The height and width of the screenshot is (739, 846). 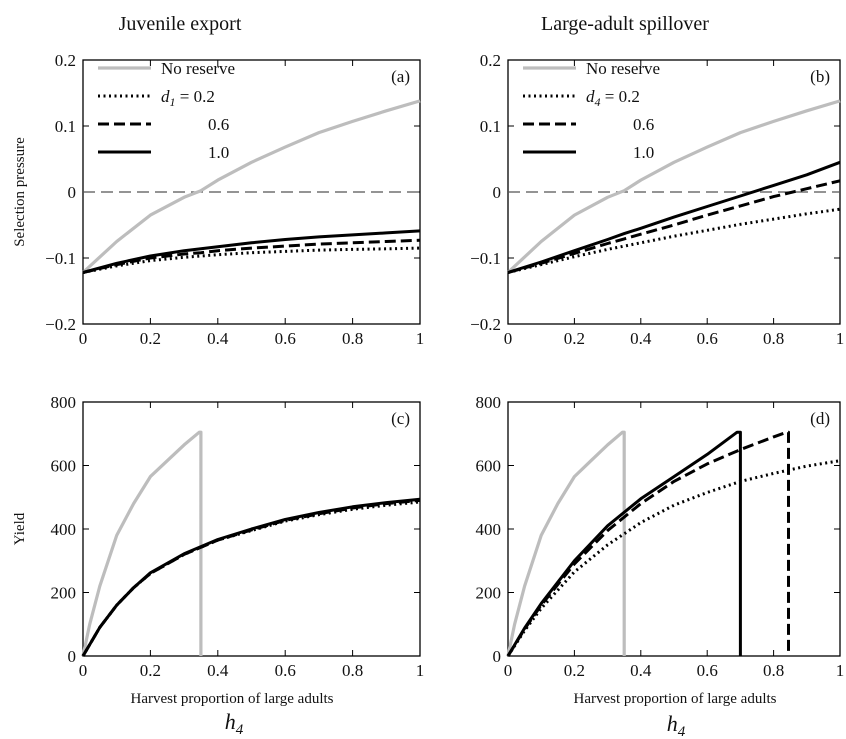 What do you see at coordinates (20, 192) in the screenshot?
I see `y-axis-label: Selection pressure` at bounding box center [20, 192].